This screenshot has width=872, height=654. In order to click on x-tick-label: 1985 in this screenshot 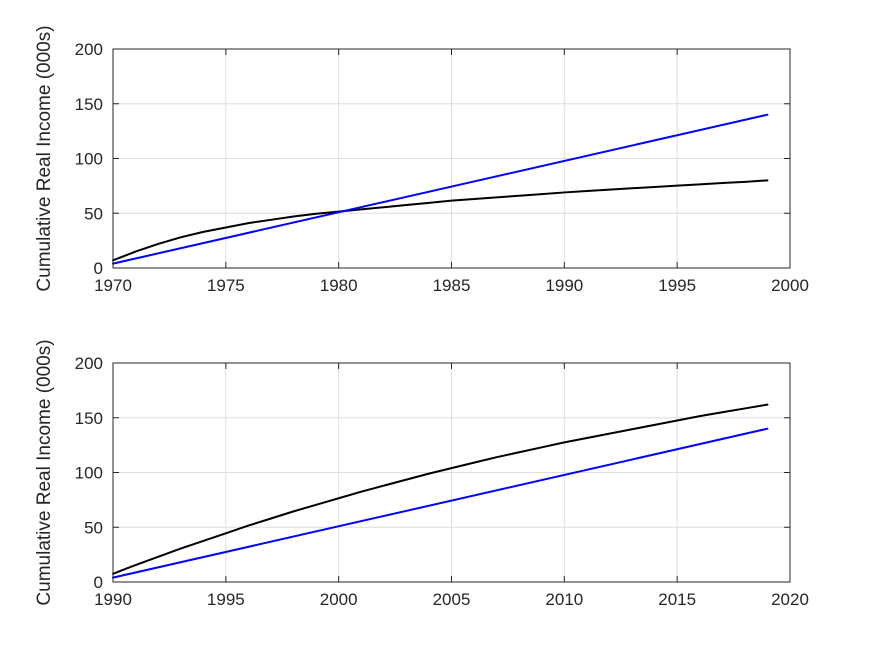, I will do `click(452, 285)`.